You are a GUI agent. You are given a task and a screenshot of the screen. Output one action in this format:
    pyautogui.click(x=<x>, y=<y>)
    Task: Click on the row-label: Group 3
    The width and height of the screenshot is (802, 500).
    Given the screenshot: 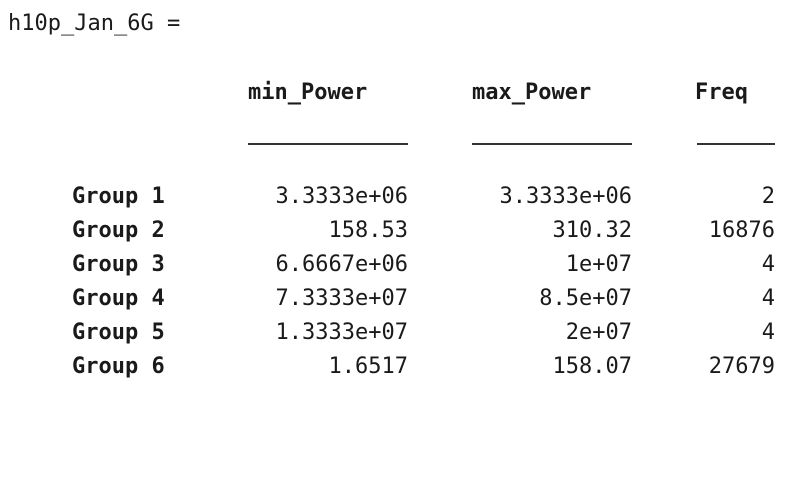 What is the action you would take?
    pyautogui.click(x=118, y=264)
    